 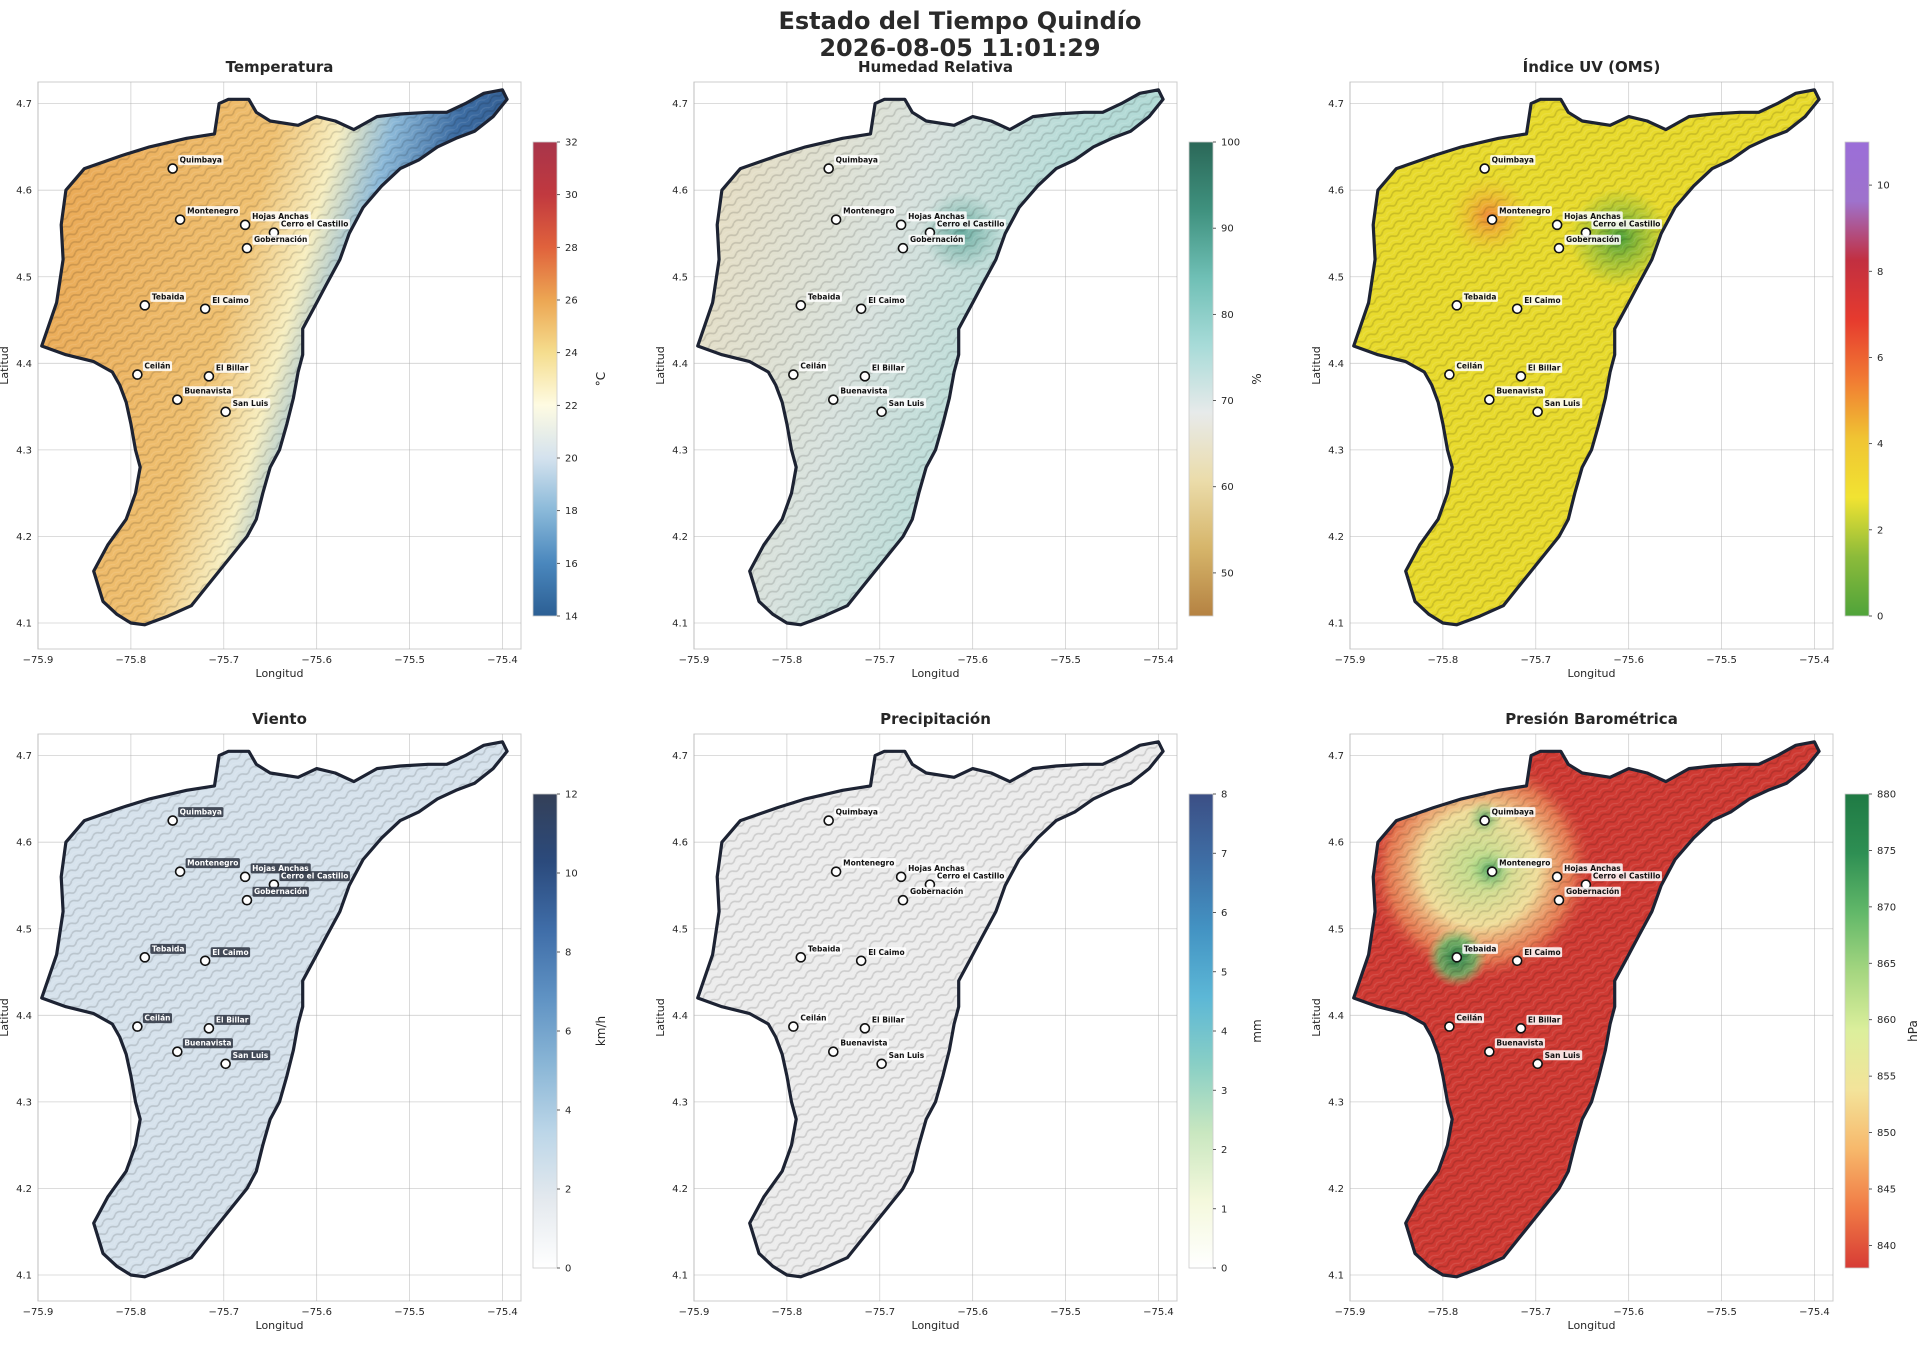 What do you see at coordinates (1224, 972) in the screenshot?
I see `colorbar-tick-label: 5` at bounding box center [1224, 972].